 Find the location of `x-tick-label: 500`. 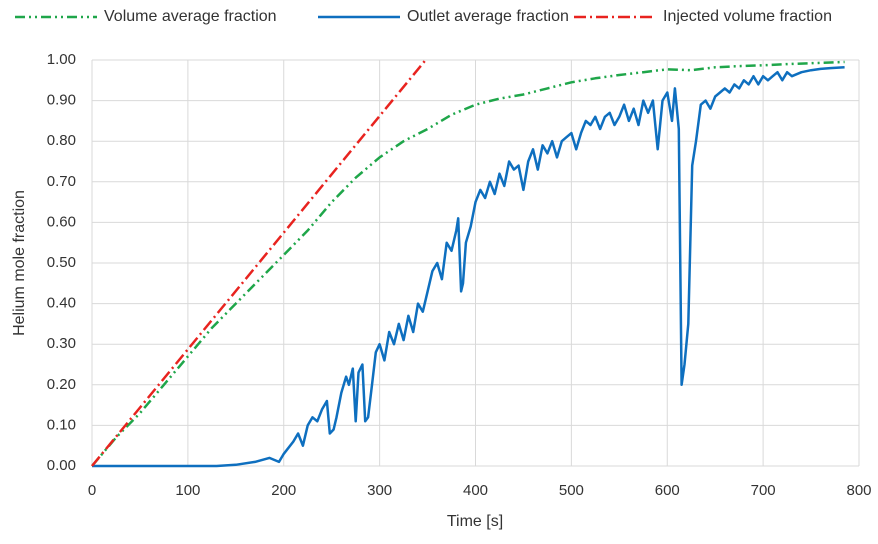

x-tick-label: 500 is located at coordinates (571, 490).